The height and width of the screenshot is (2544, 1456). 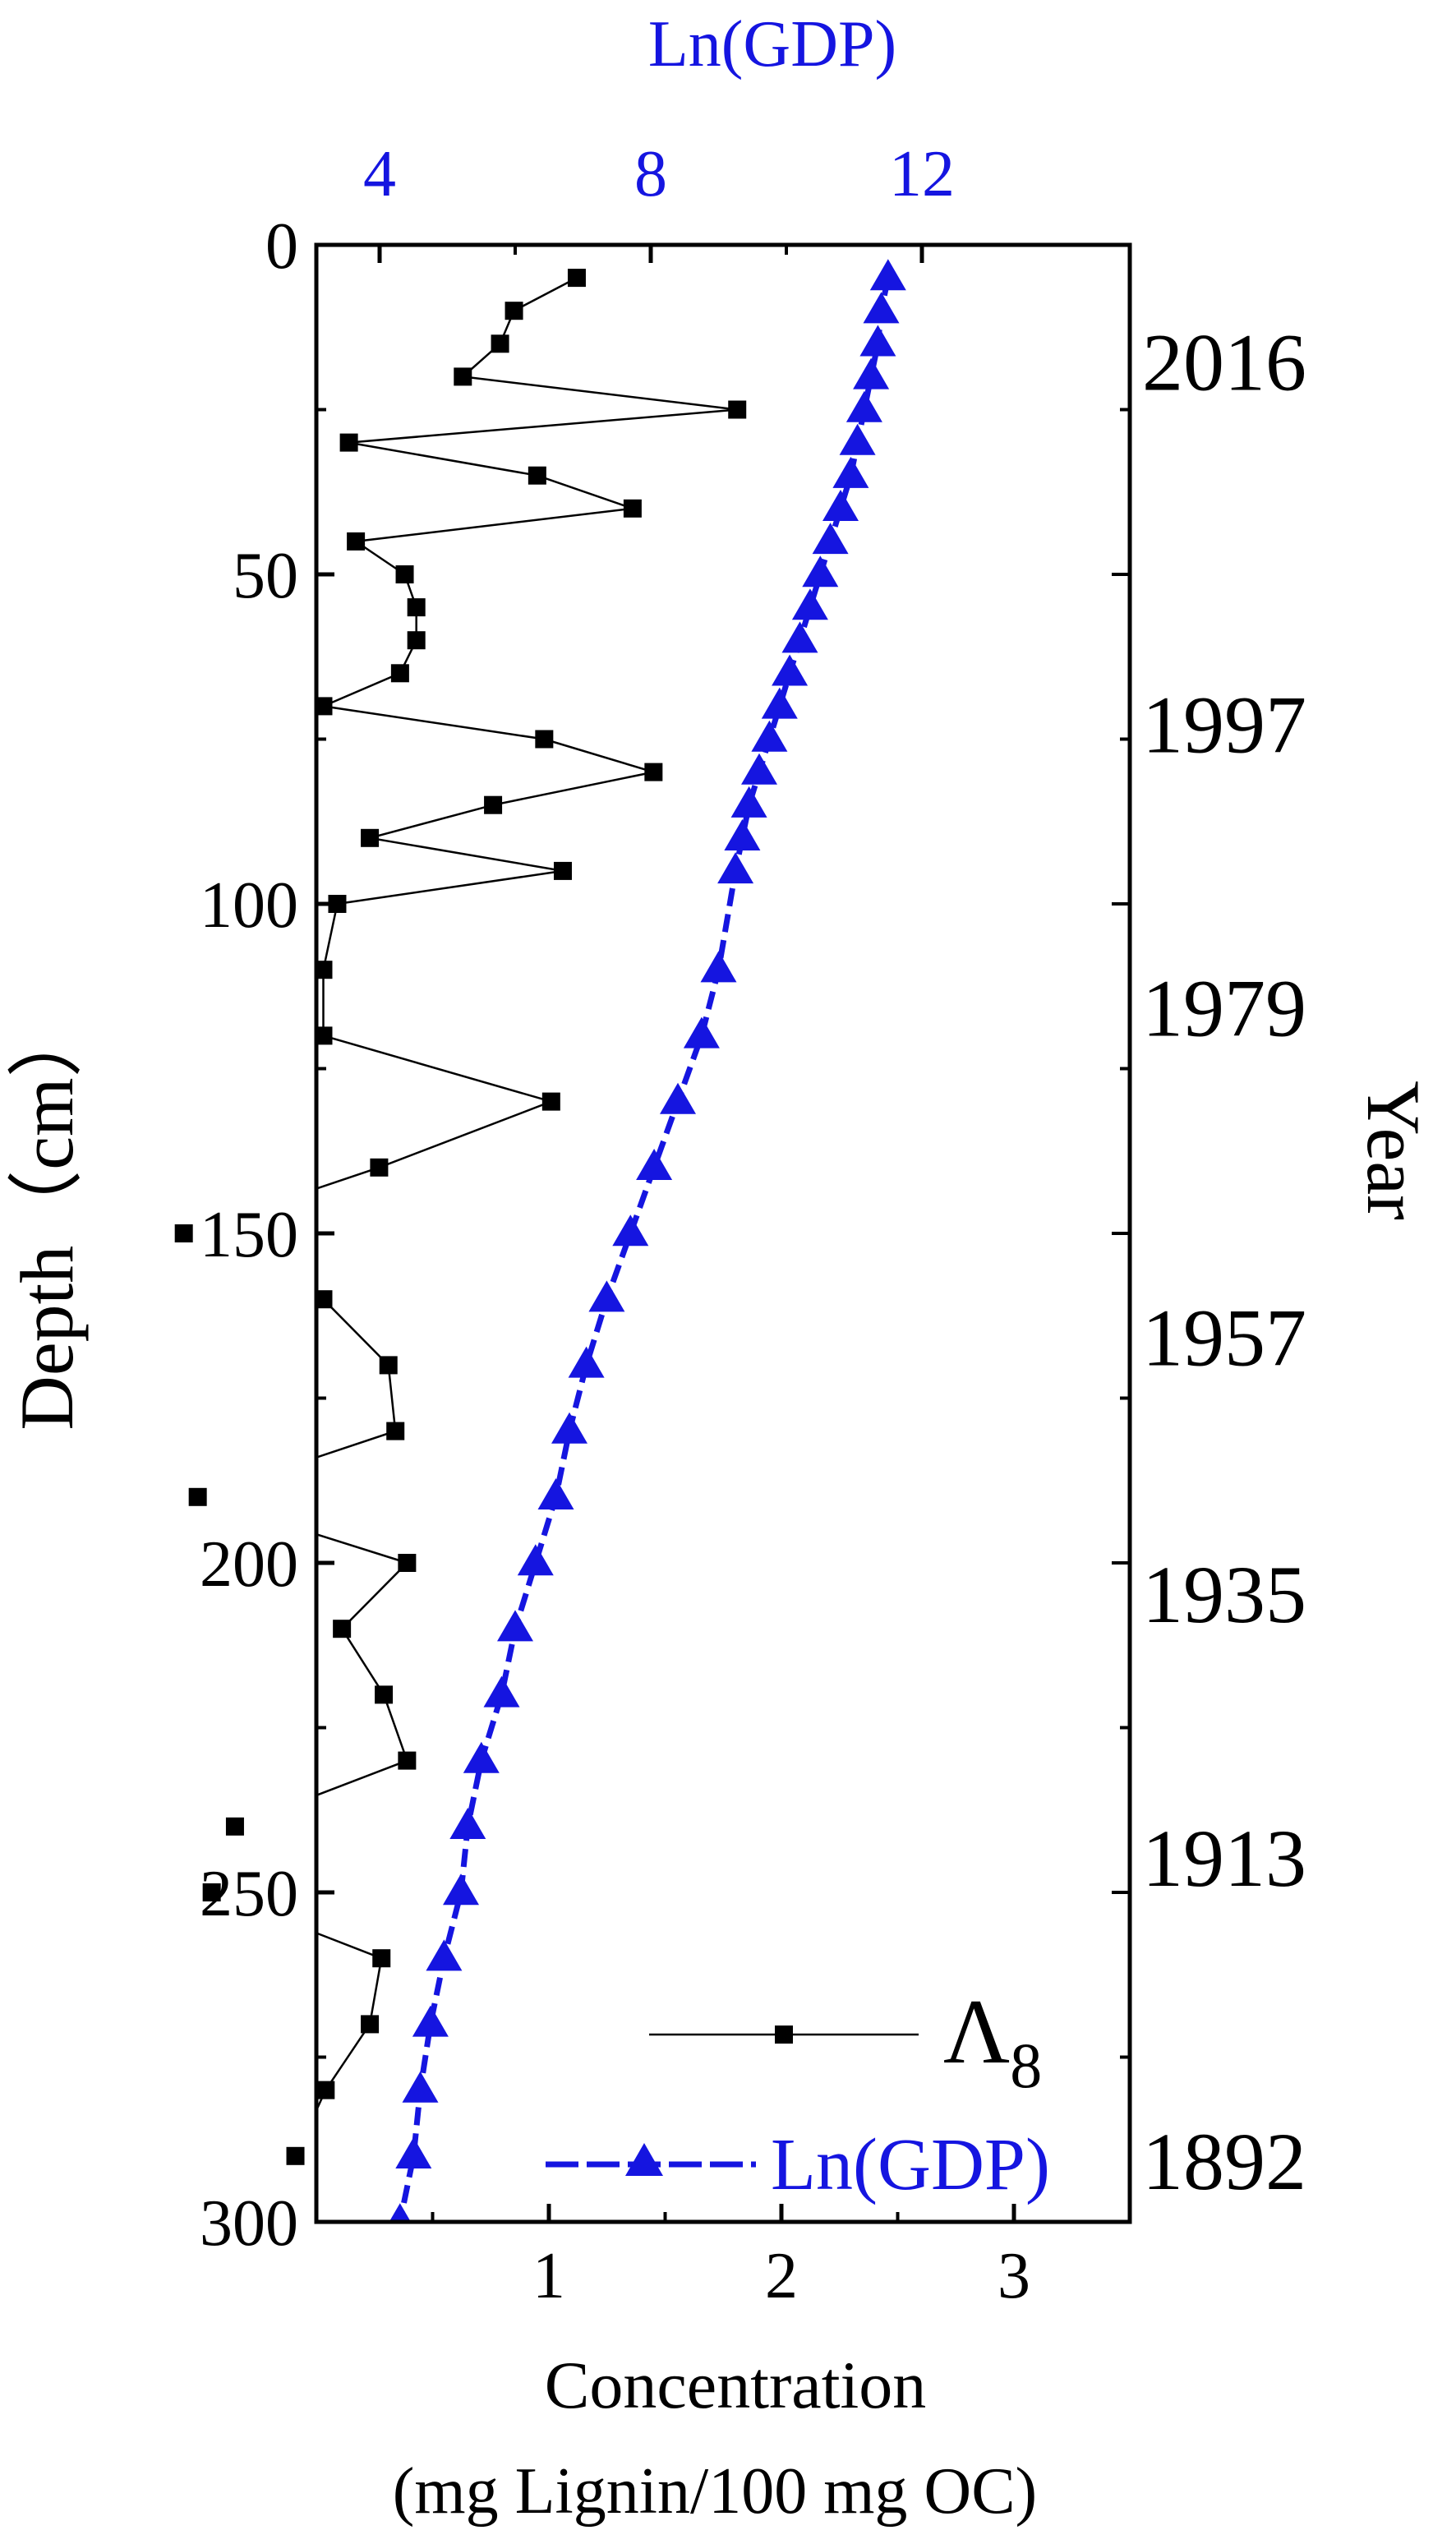 What do you see at coordinates (772, 45) in the screenshot?
I see `top-axis-title: Ln(GDP)` at bounding box center [772, 45].